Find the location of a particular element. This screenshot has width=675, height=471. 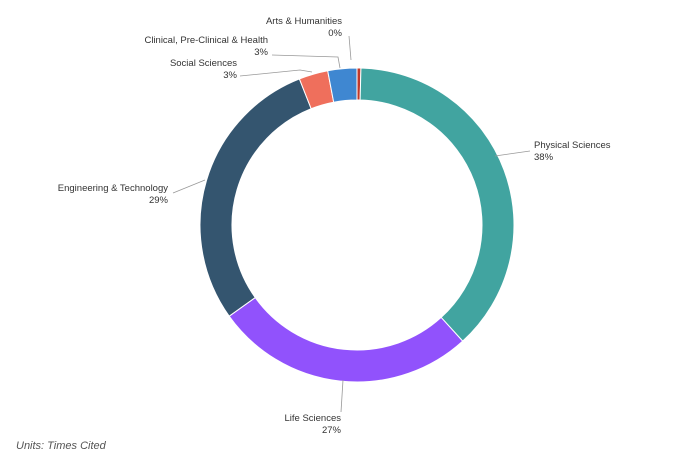

value-label-life-sciences: 27% is located at coordinates (332, 430).